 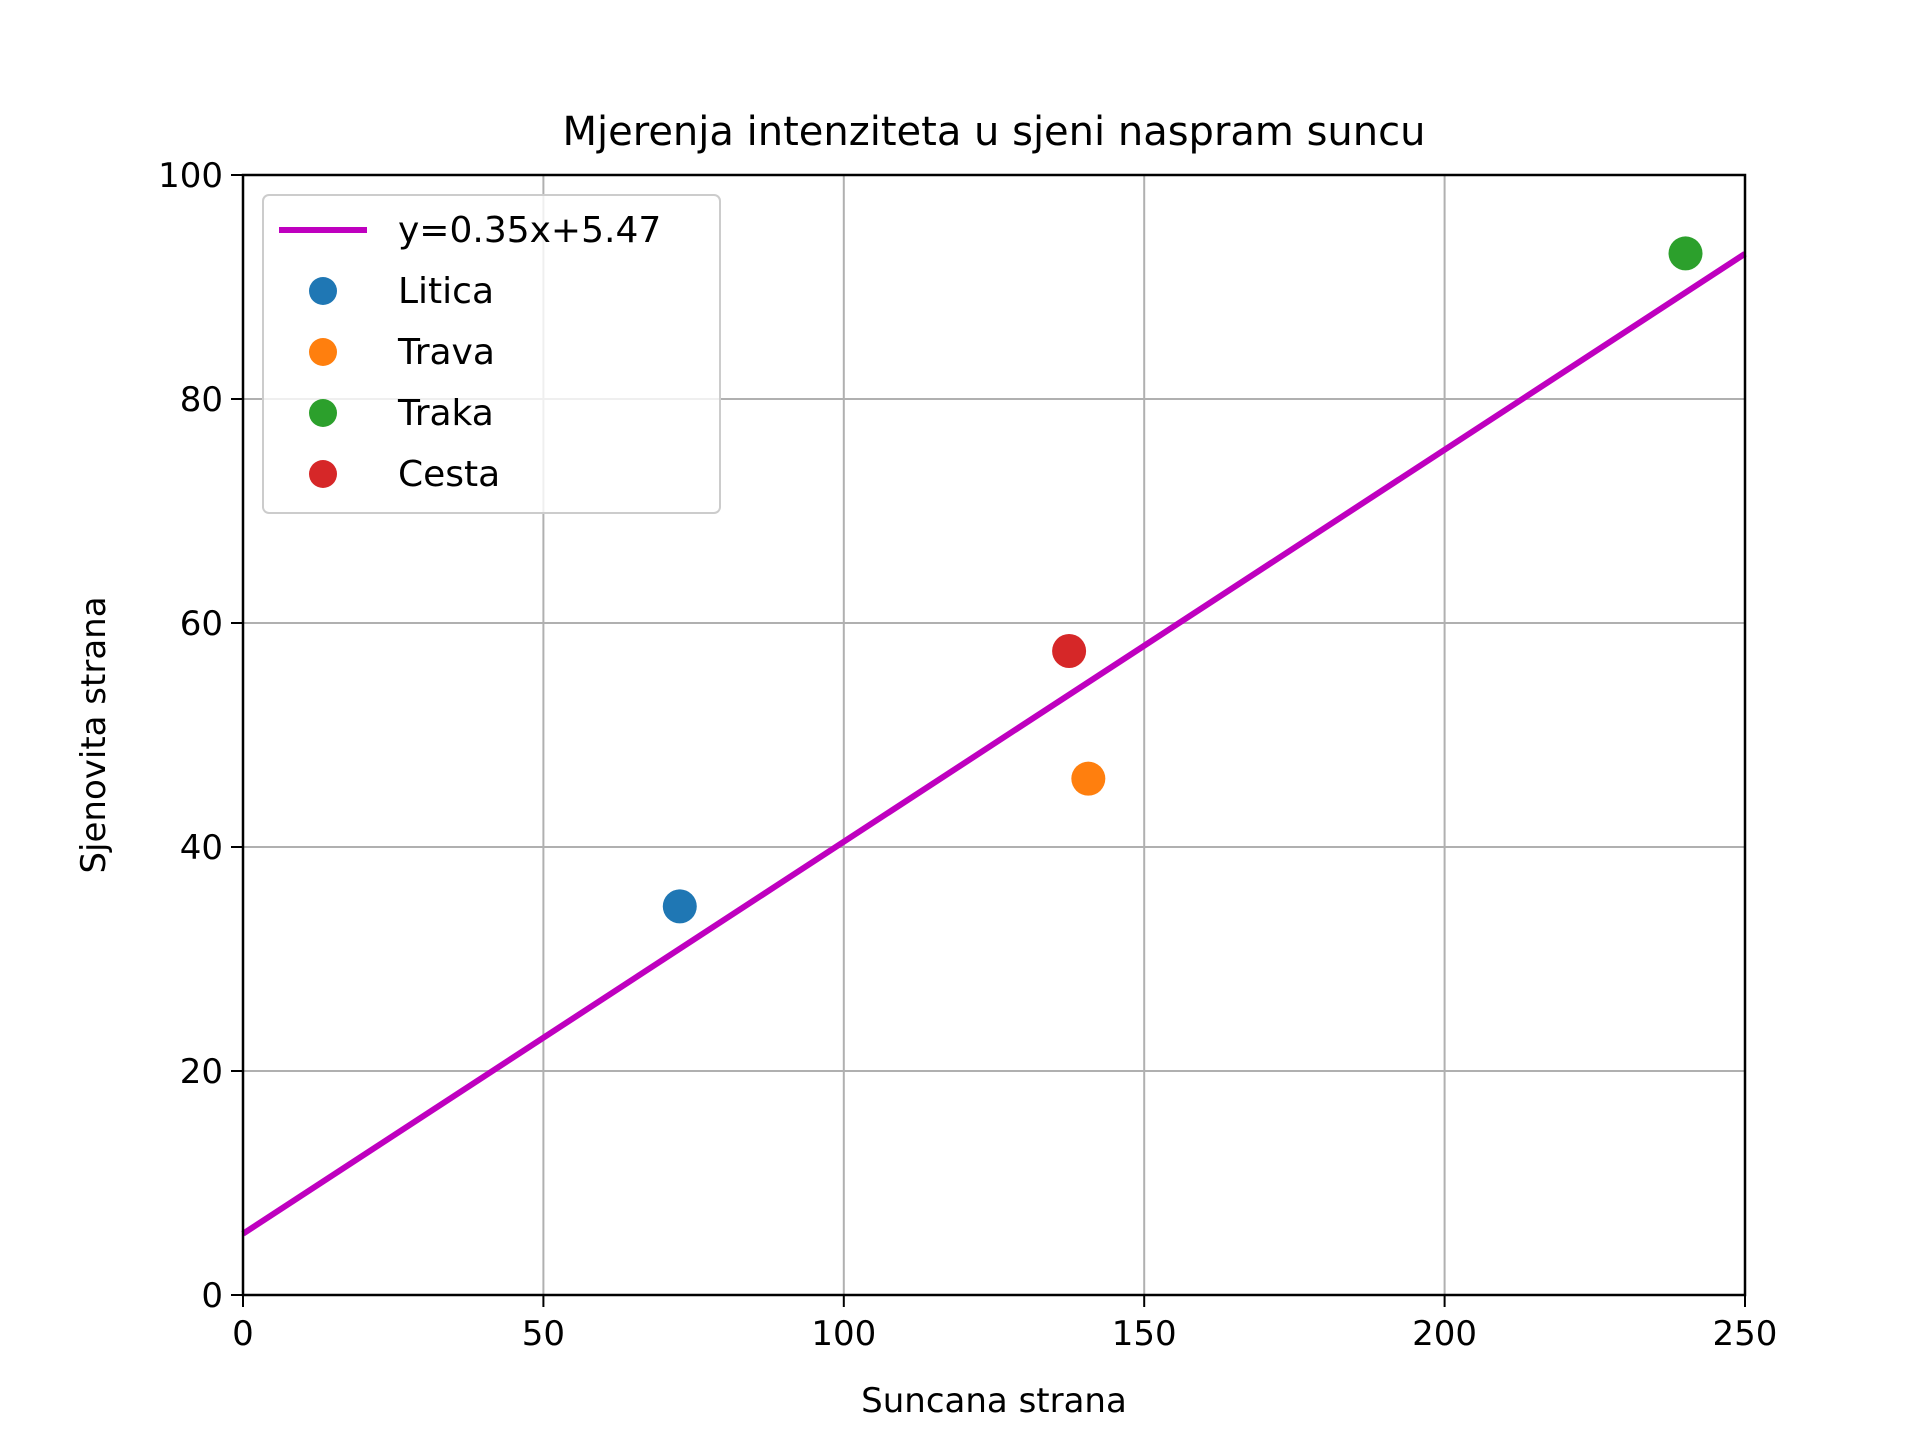 I want to click on x-tick-label-2: 100, so click(x=843, y=1334).